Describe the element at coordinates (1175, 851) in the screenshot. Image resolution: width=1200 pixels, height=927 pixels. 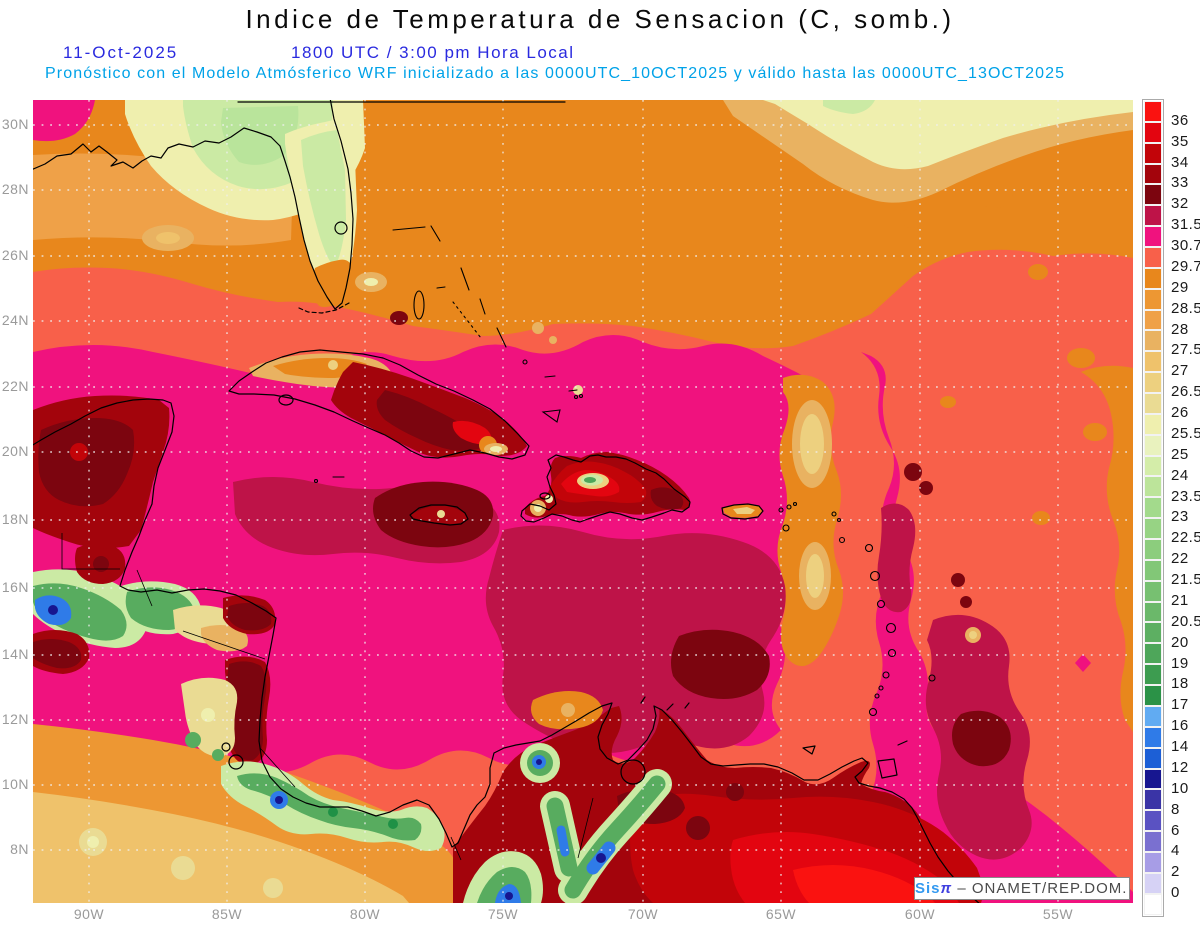
I see `colorbar-value: 4` at that location.